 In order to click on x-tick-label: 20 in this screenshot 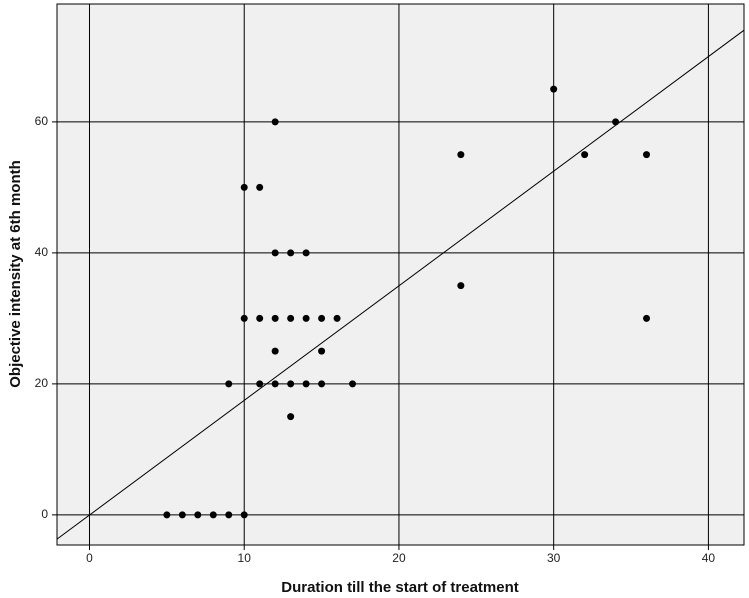, I will do `click(399, 558)`.